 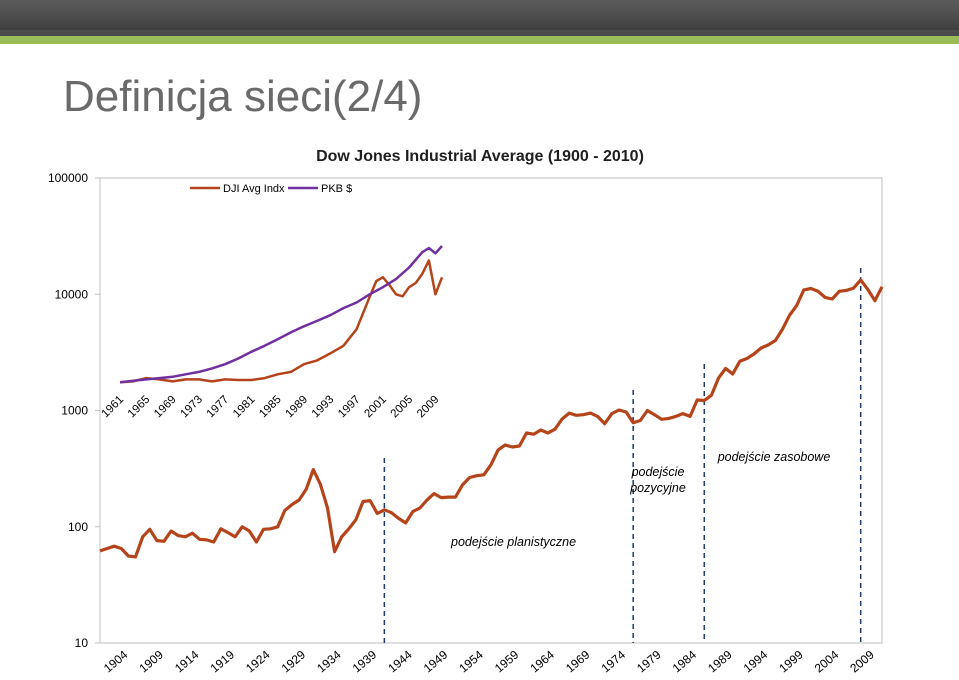 I want to click on x-tick-label: 2004, so click(x=827, y=661).